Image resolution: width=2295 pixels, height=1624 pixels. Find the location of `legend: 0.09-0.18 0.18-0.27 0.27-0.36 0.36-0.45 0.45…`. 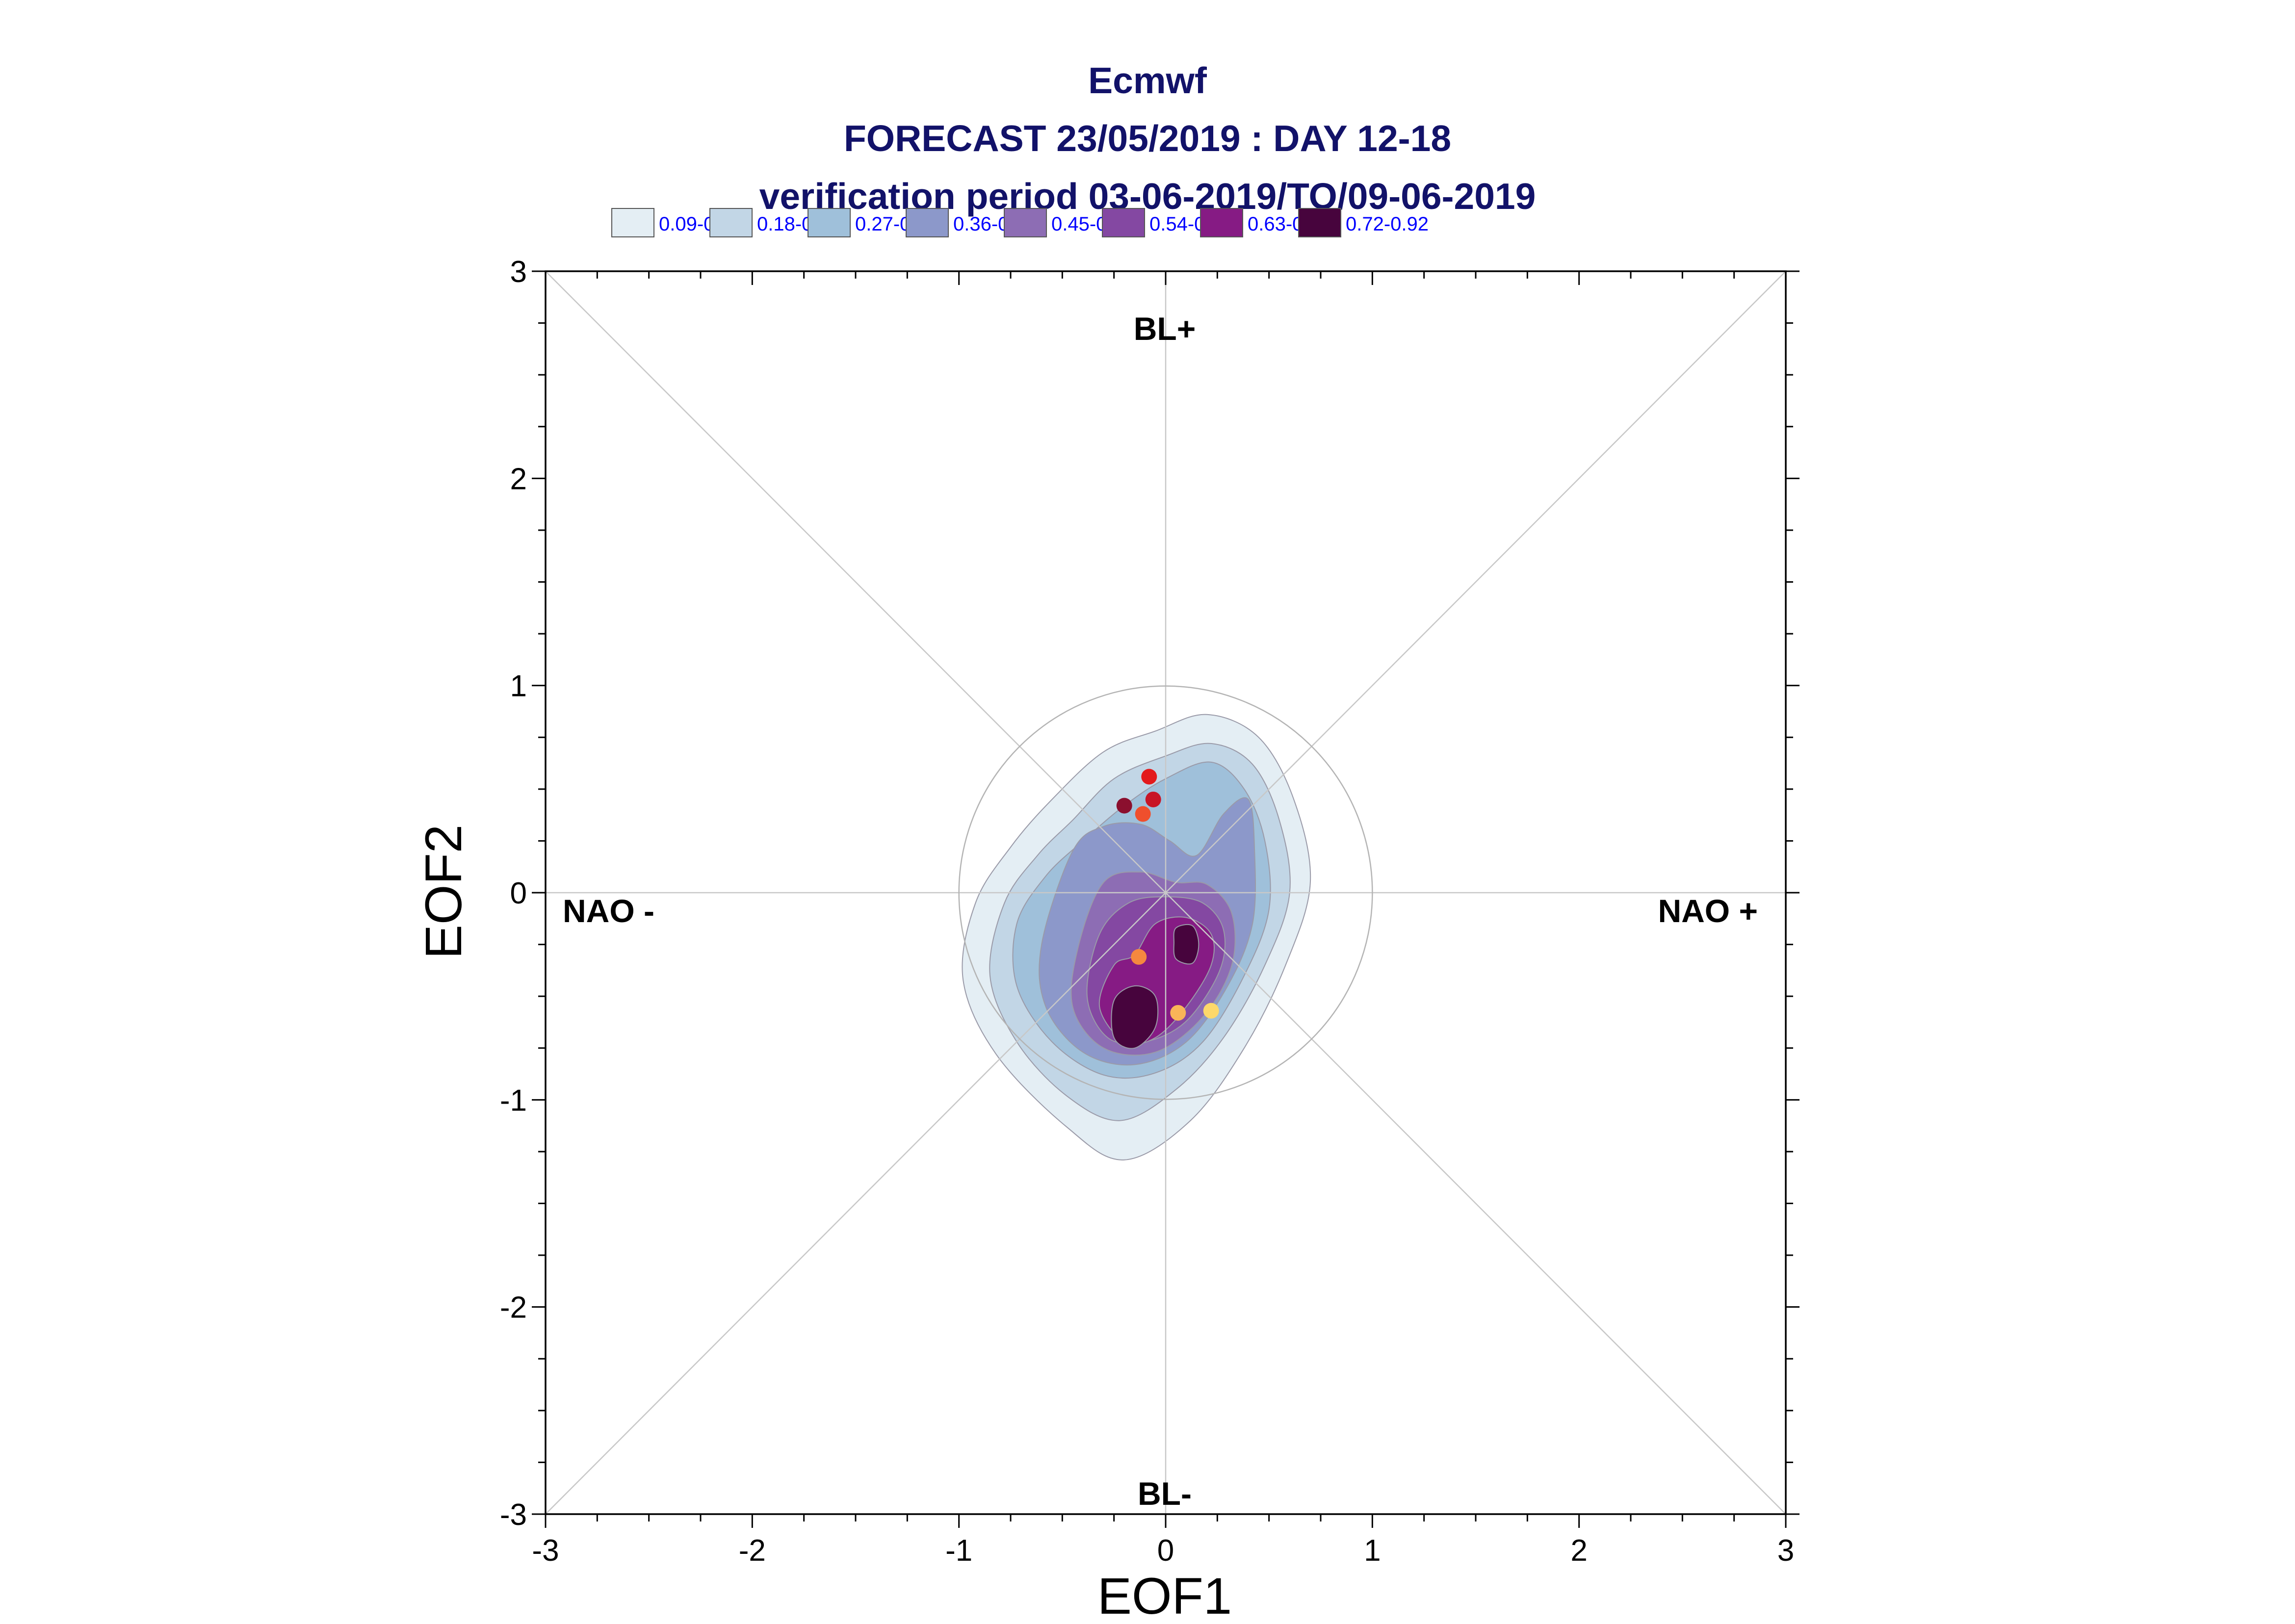

legend: 0.09-0.18 0.18-0.27 0.27-0.36 0.36-0.45 0.45… is located at coordinates (1020, 222).